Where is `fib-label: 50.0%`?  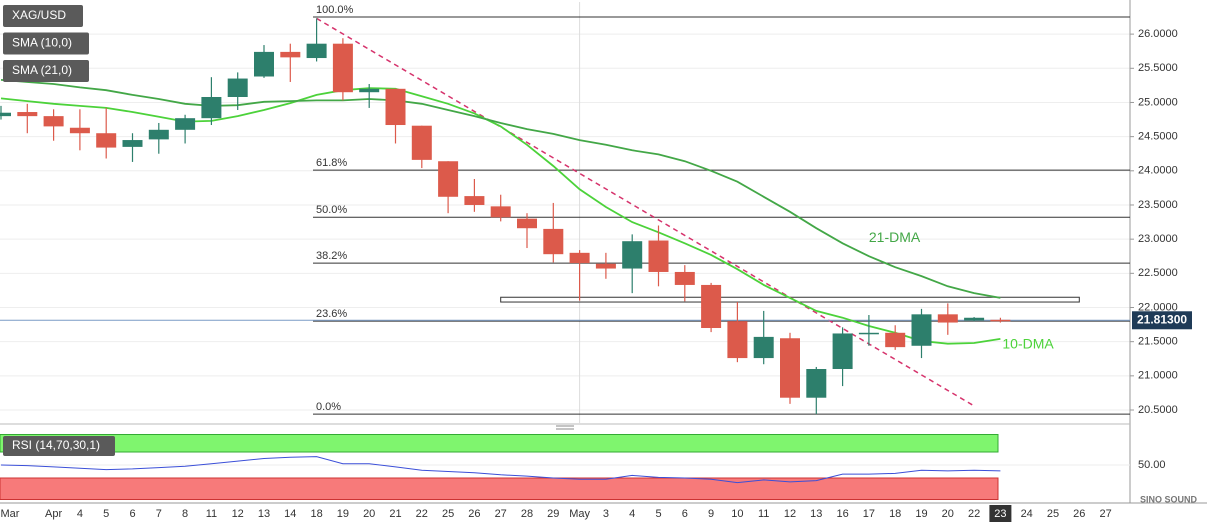 fib-label: 50.0% is located at coordinates (331, 210).